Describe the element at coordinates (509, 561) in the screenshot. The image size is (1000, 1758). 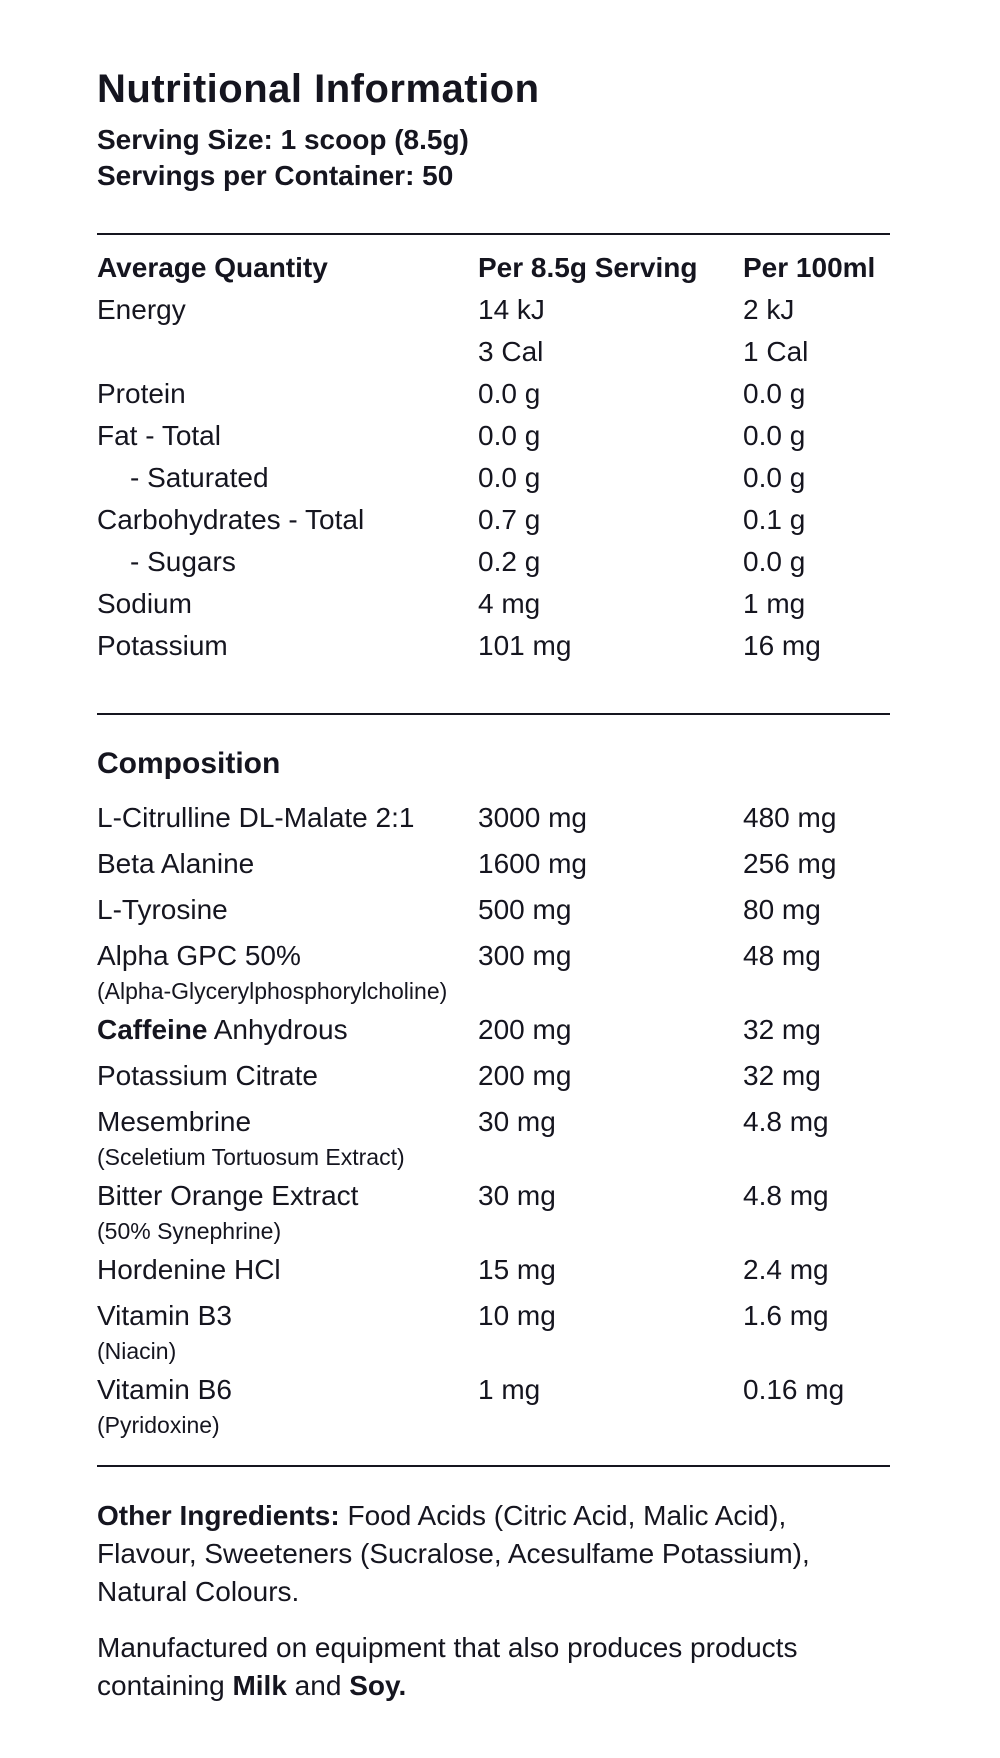
I see `value-per-serving: 0.2 g` at that location.